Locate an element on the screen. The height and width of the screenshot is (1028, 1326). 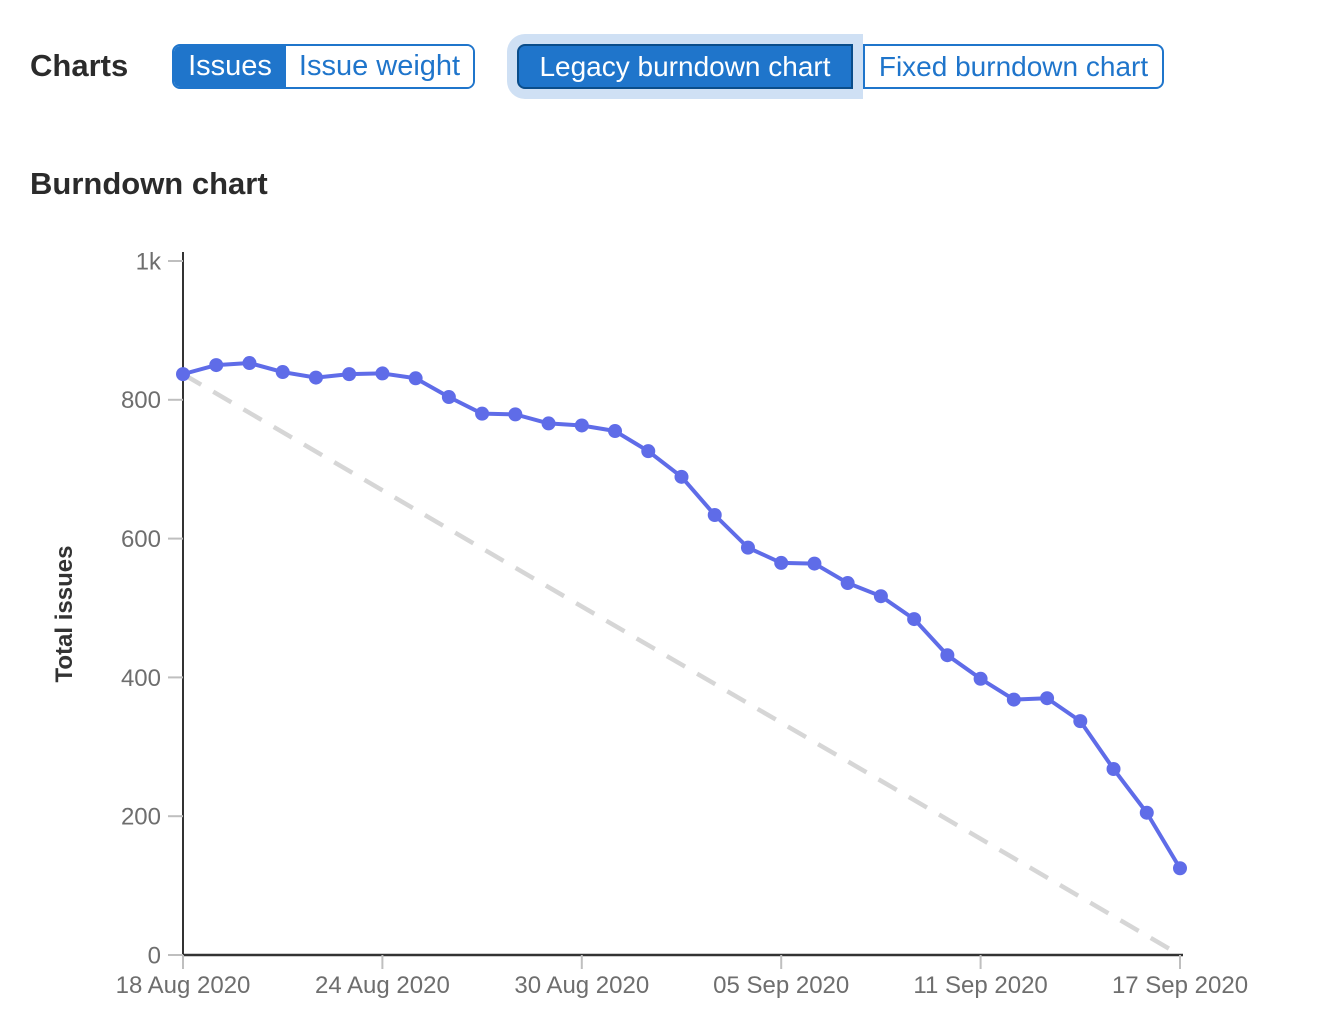
x-tick-label: 05 Sep 2020 is located at coordinates (781, 985).